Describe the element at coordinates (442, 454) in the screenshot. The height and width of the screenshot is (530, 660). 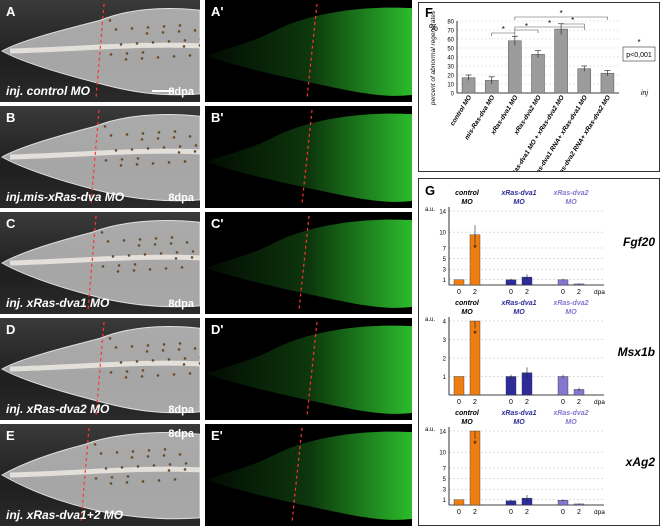
I see `y-tick-label: 10` at that location.